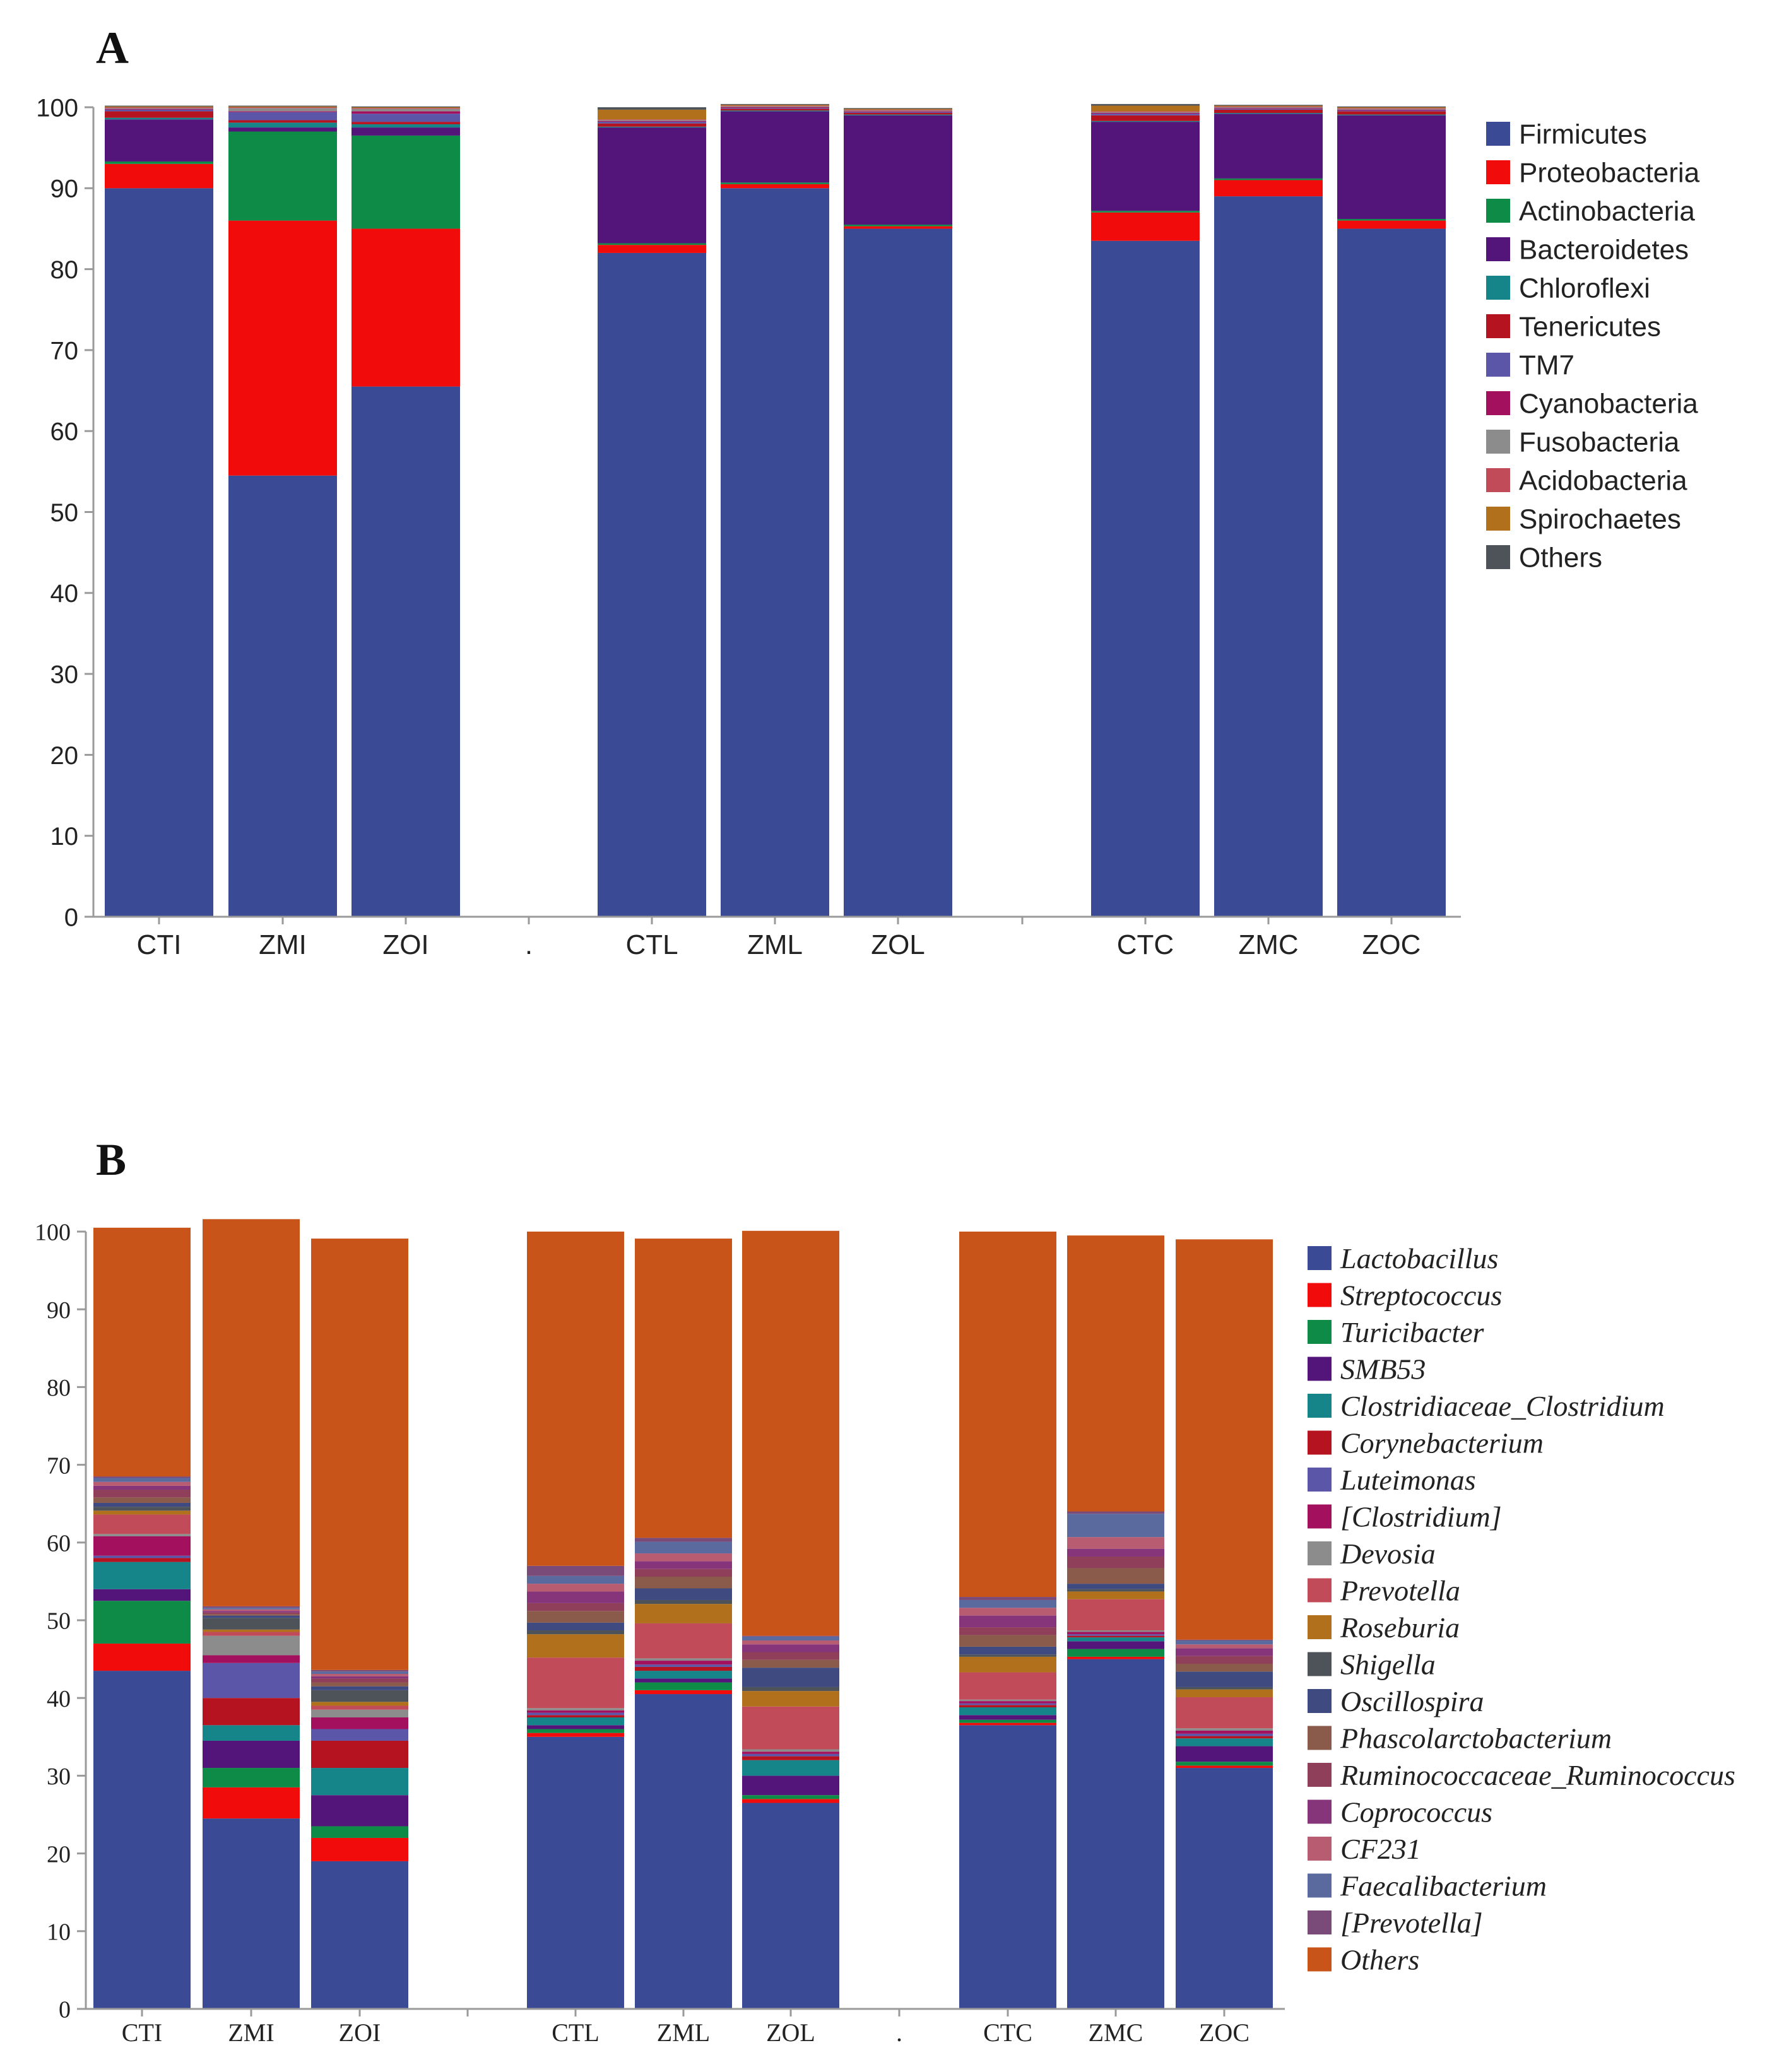 This screenshot has width=1772, height=2072. Describe the element at coordinates (59, 1622) in the screenshot. I see `y-tick-label: 50` at that location.